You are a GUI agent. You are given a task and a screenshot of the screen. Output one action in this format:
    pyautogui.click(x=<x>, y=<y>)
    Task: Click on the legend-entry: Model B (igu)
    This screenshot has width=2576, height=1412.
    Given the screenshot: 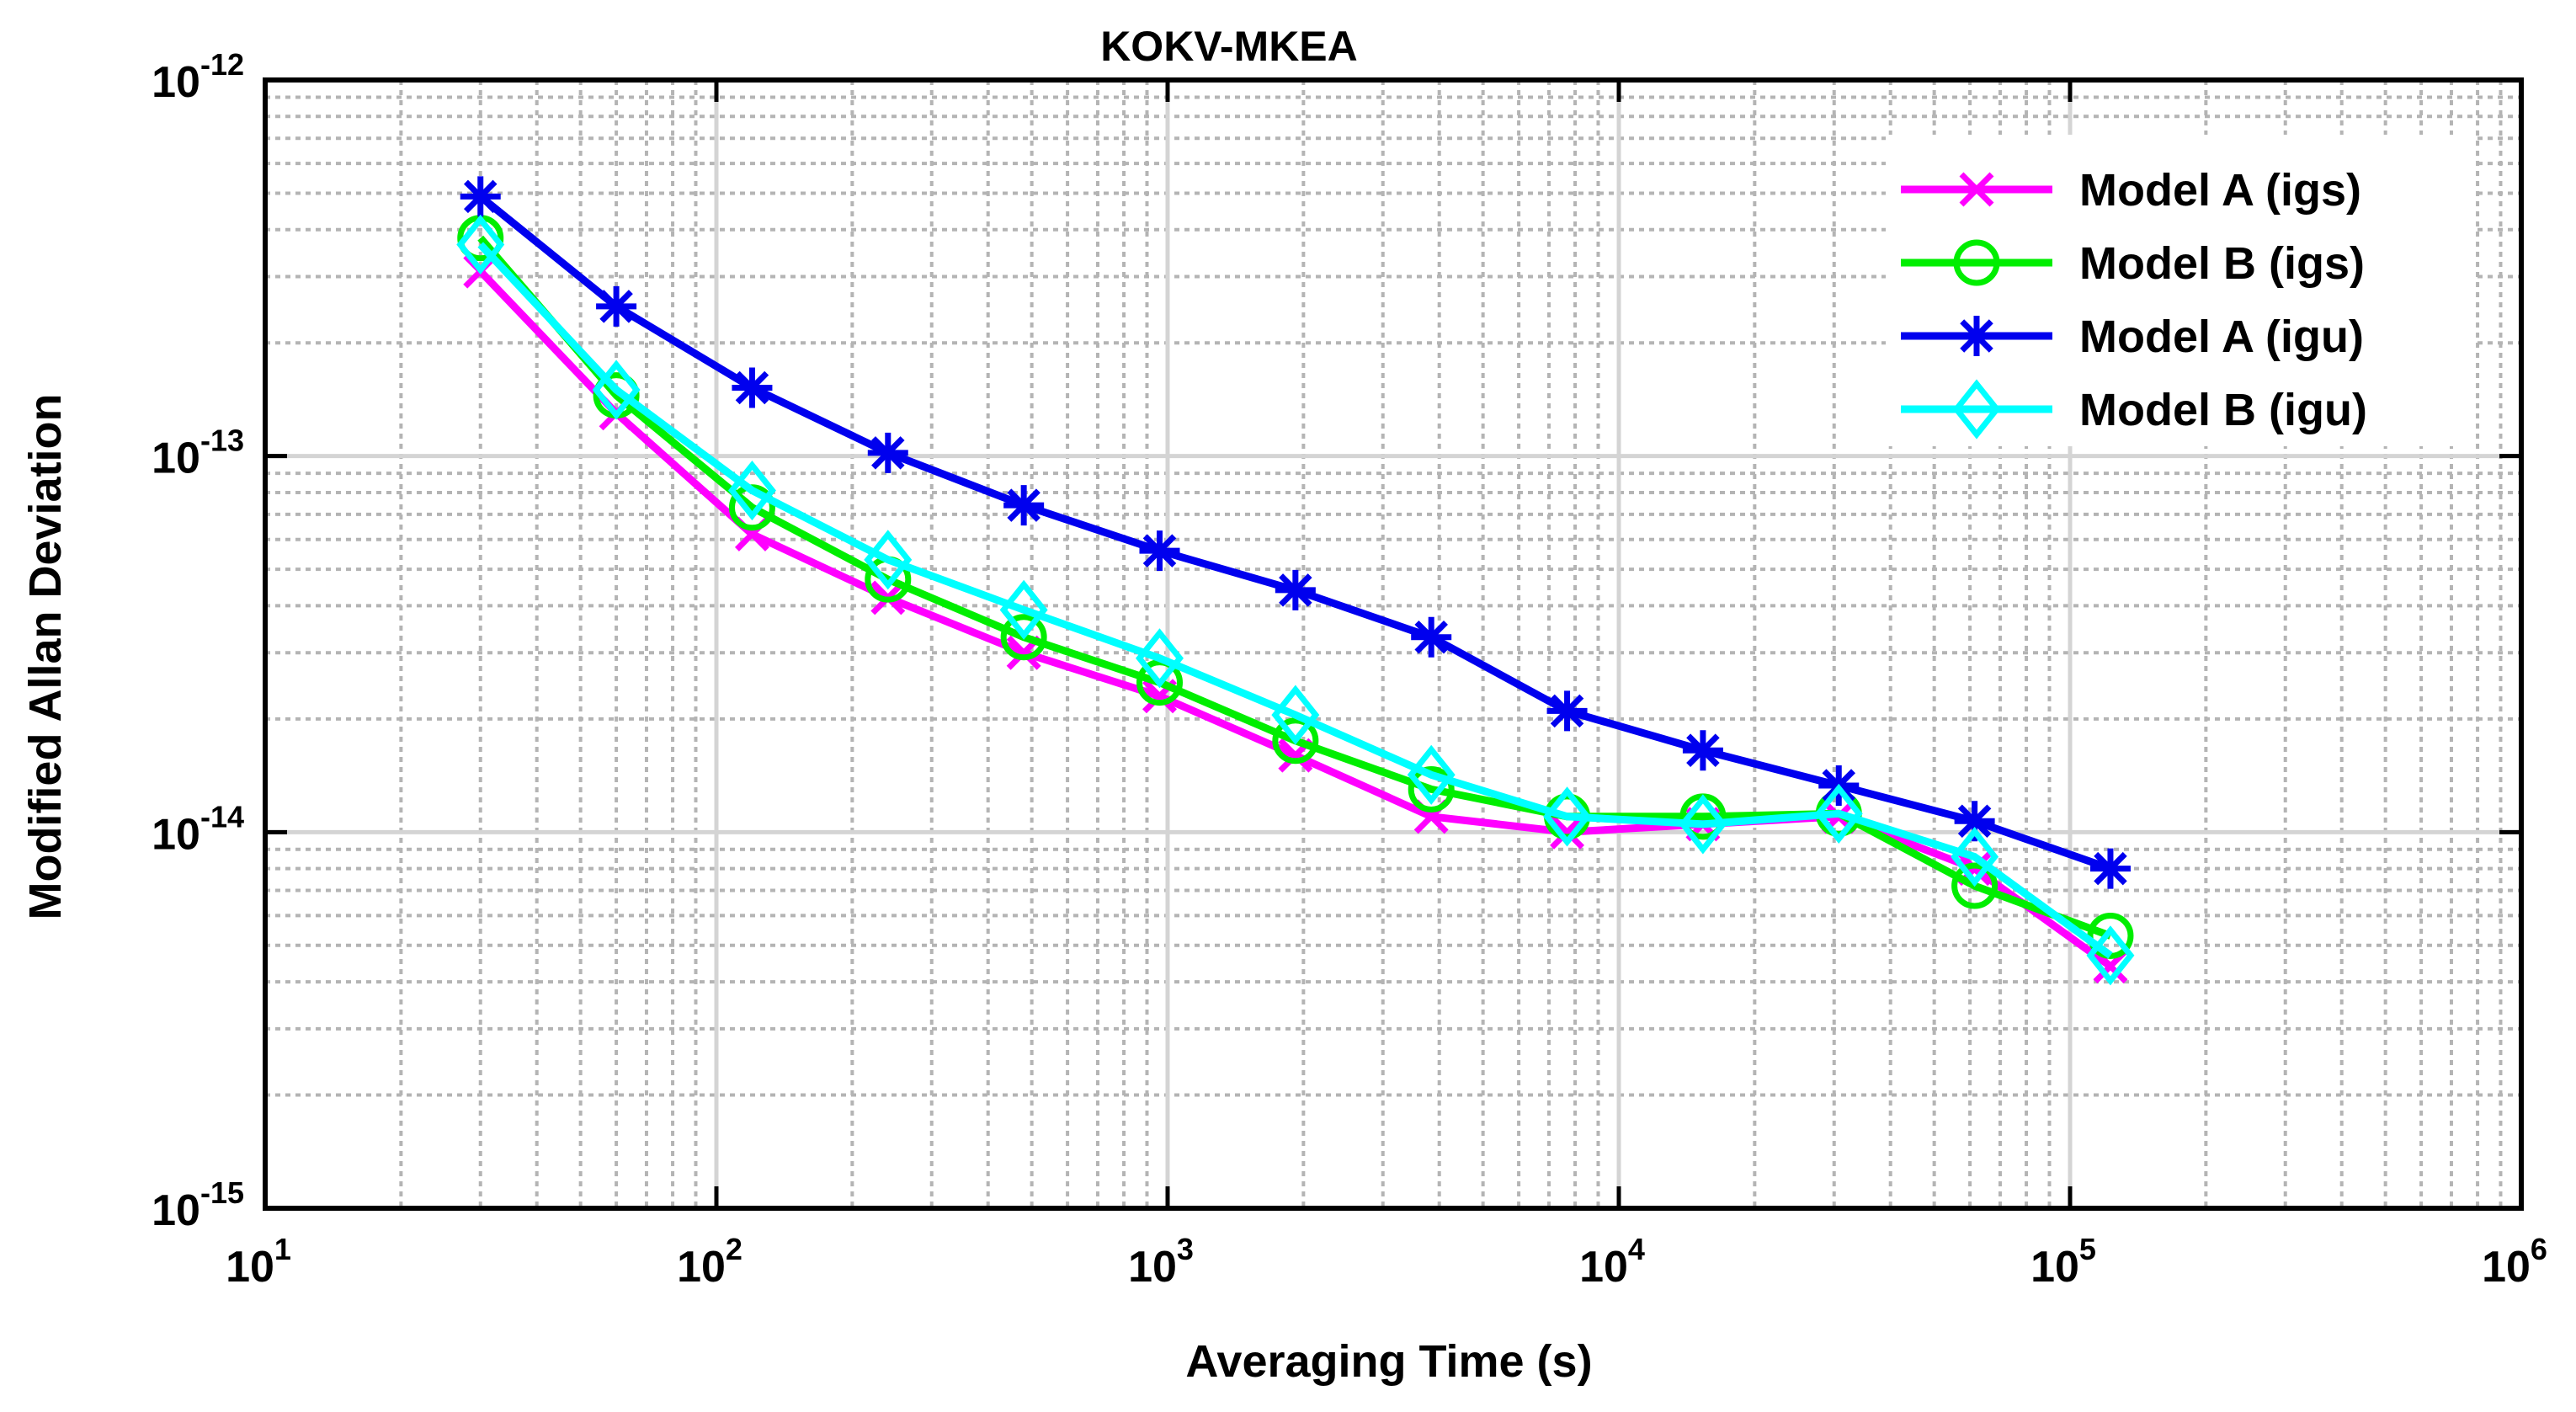 What is the action you would take?
    pyautogui.click(x=2134, y=409)
    